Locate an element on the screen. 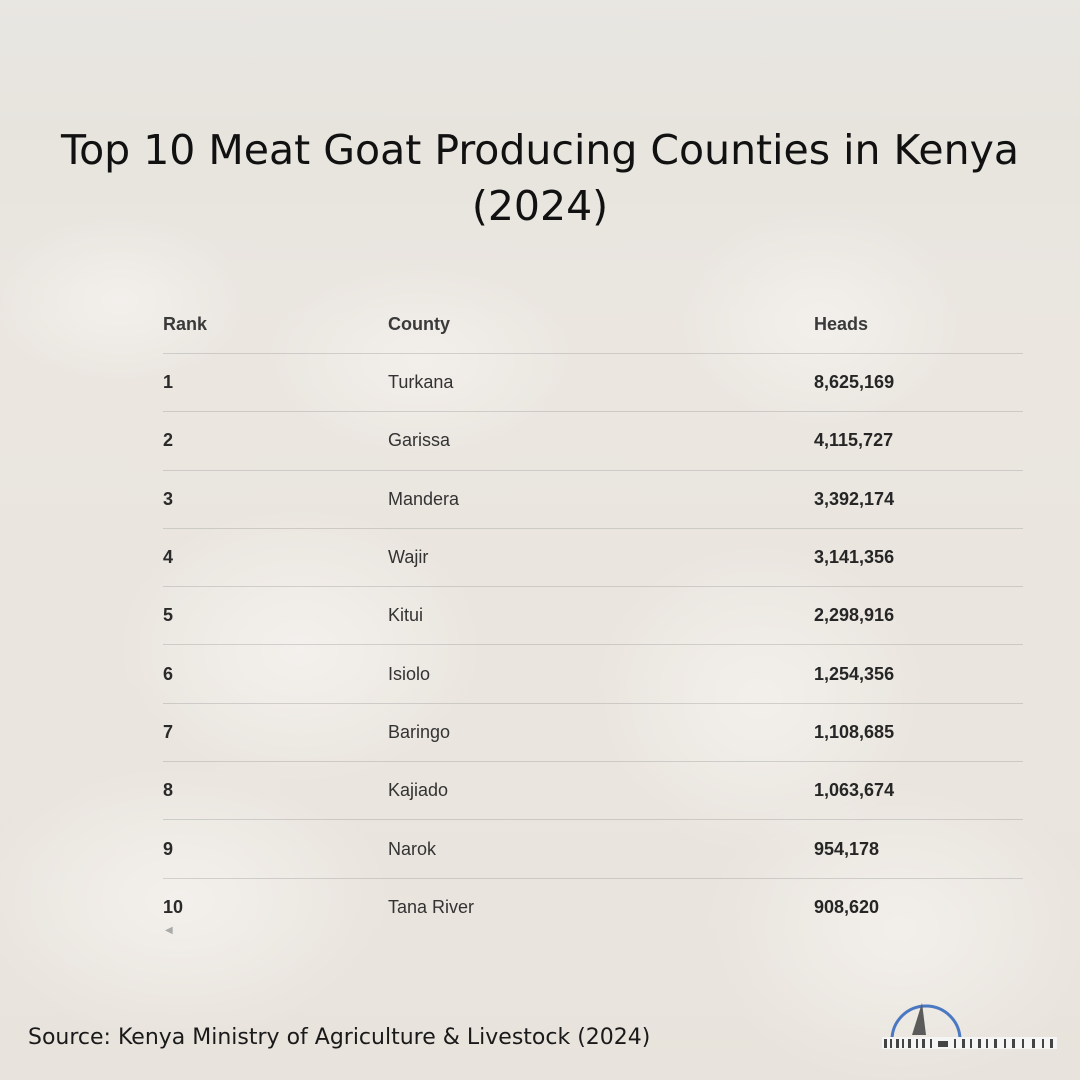 The image size is (1080, 1080). table-row: 5 Kitui 2,298,916 is located at coordinates (593, 616).